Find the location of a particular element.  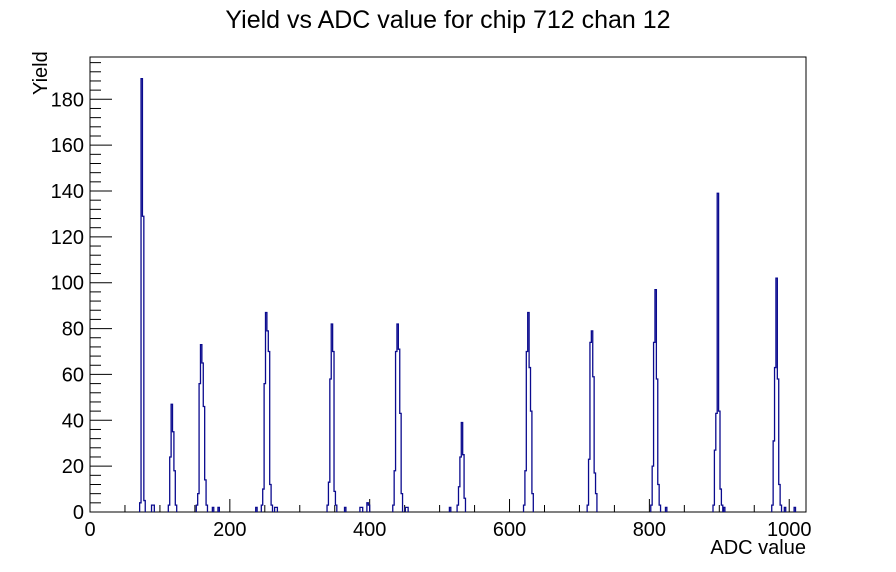

y-tick-label: 60 is located at coordinates (73, 375).